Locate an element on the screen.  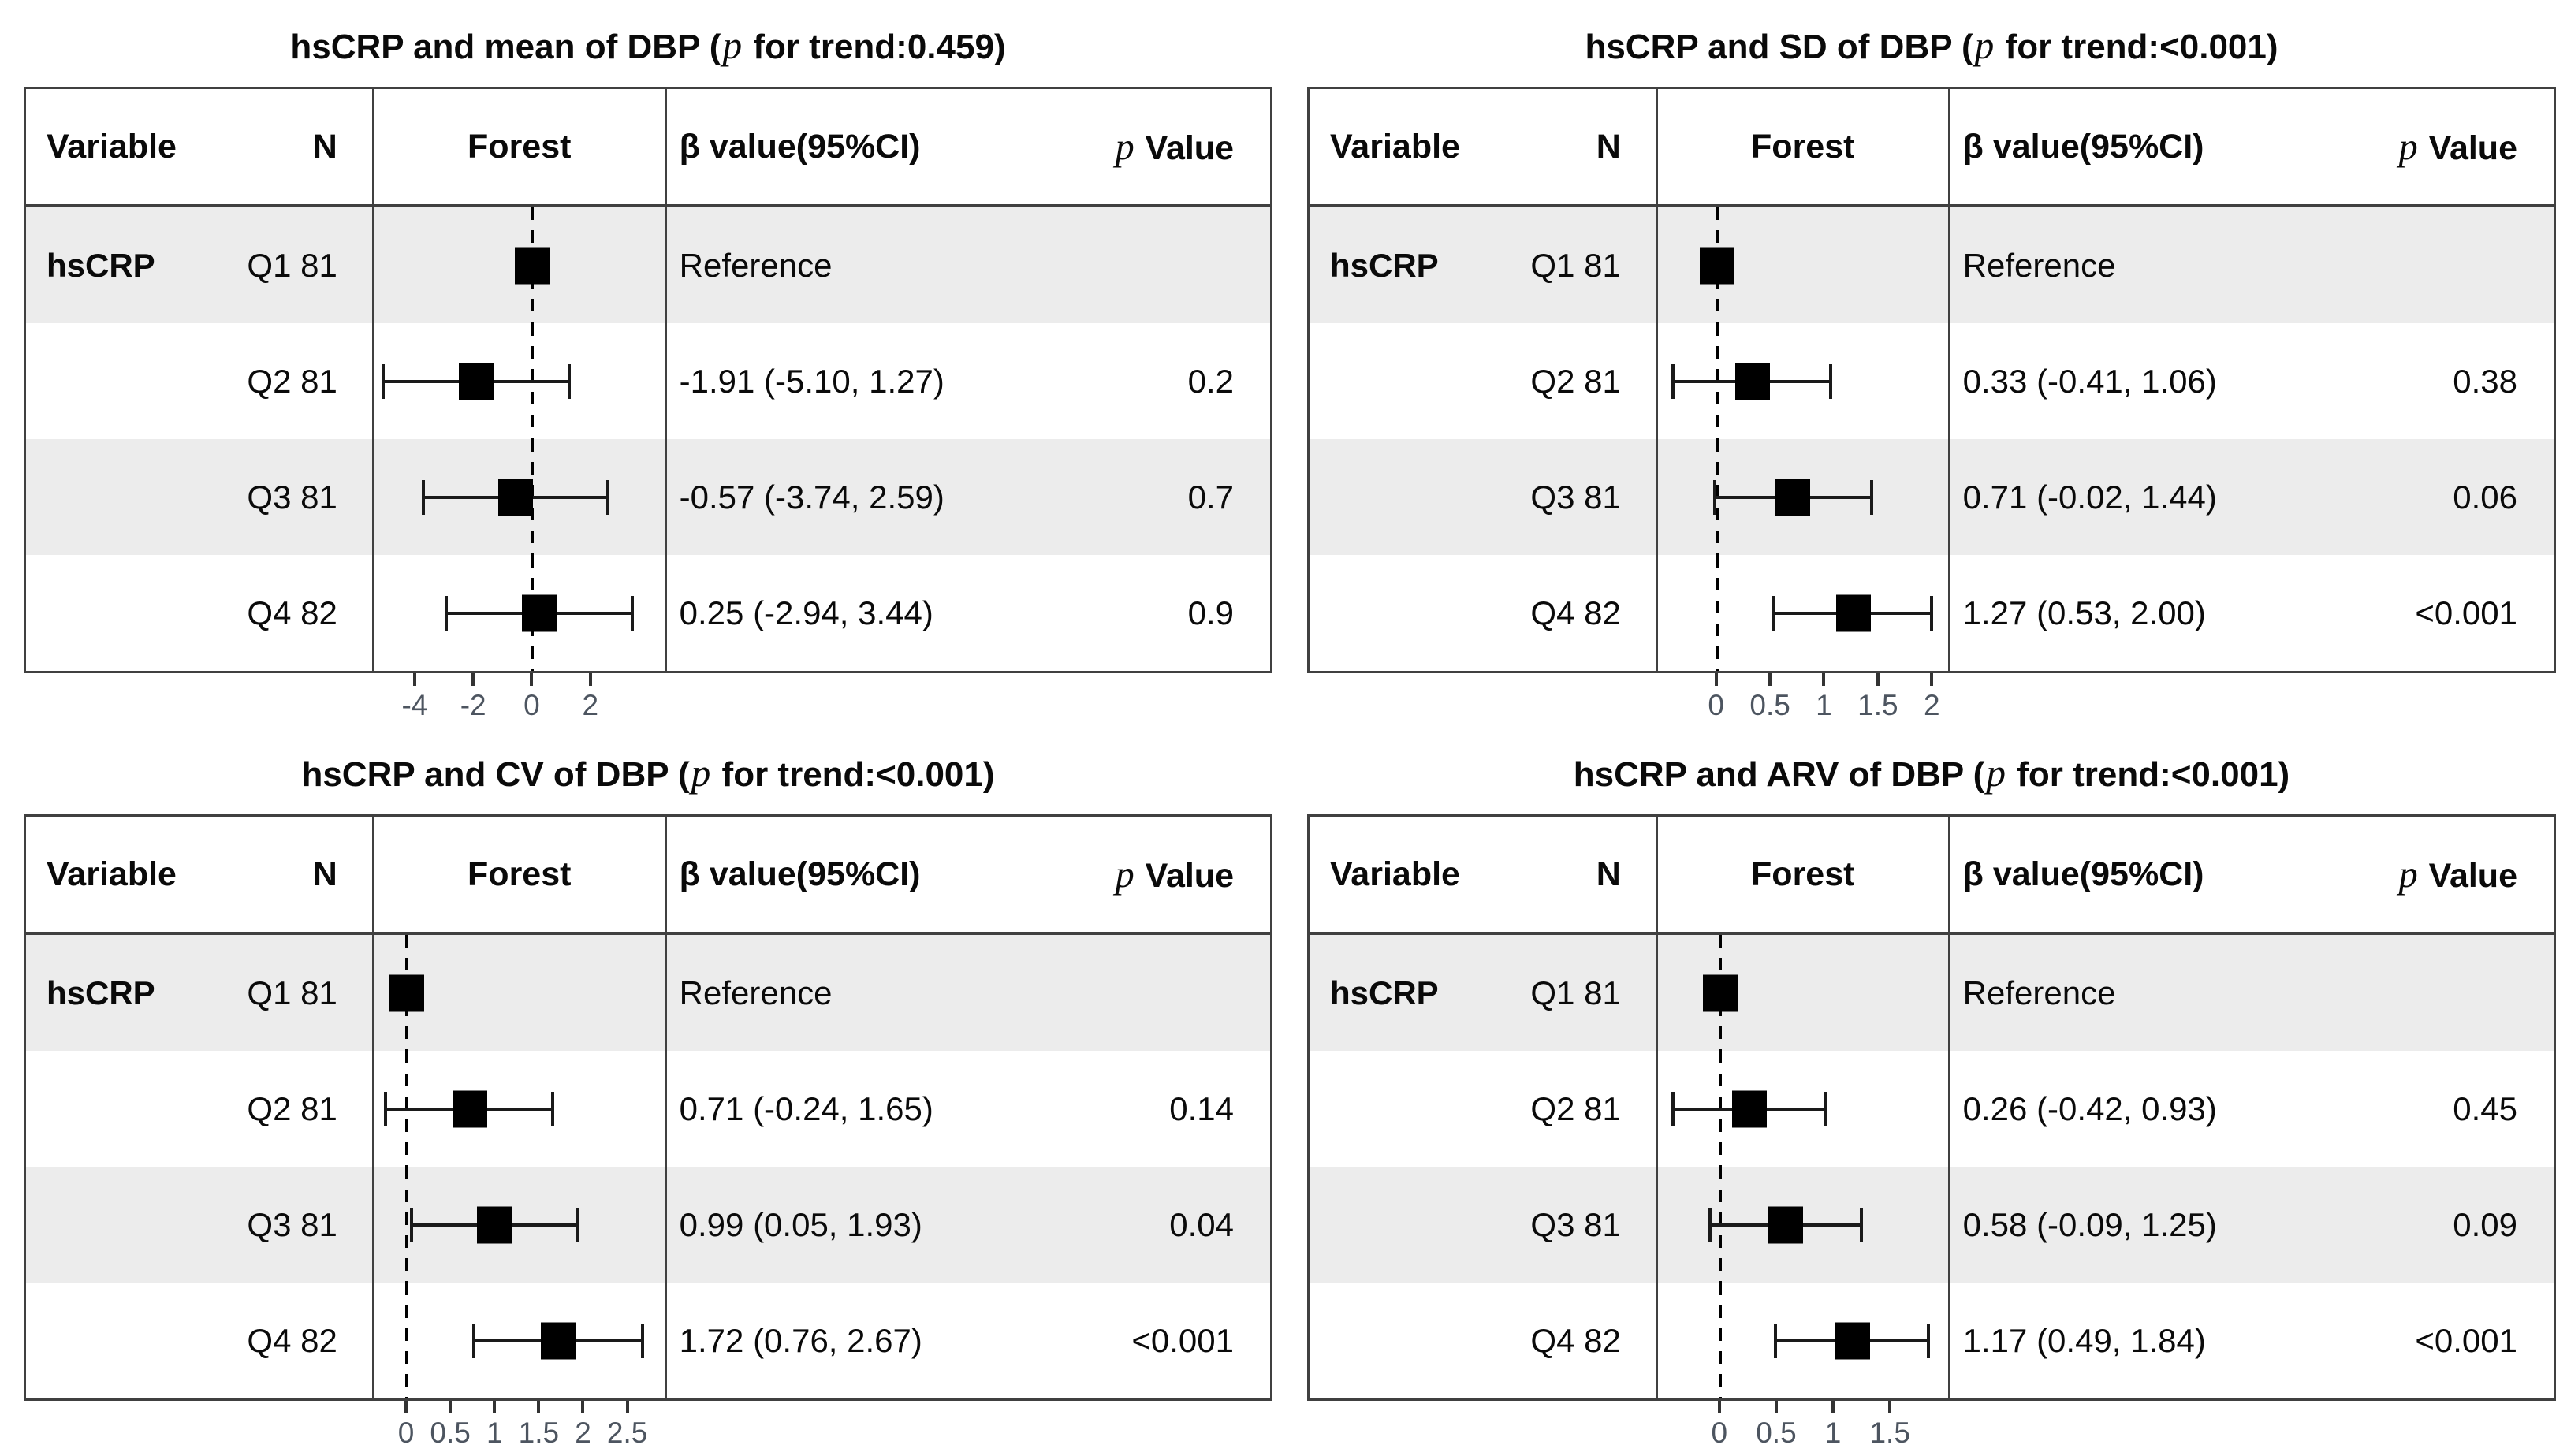
p-value: 0.7 is located at coordinates (1210, 497).